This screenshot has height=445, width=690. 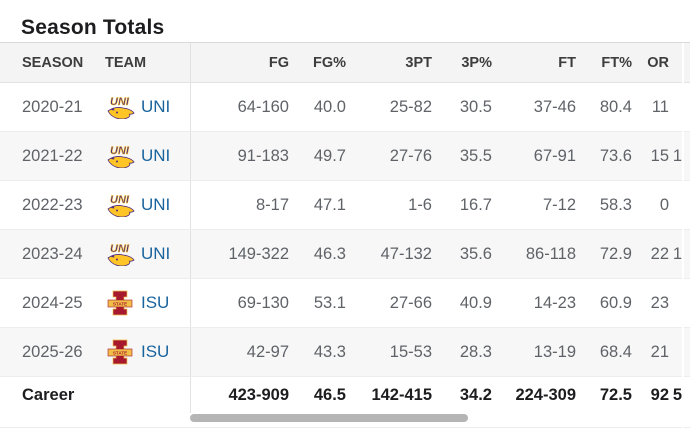 What do you see at coordinates (418, 62) in the screenshot?
I see `header-3pt: 3PT` at bounding box center [418, 62].